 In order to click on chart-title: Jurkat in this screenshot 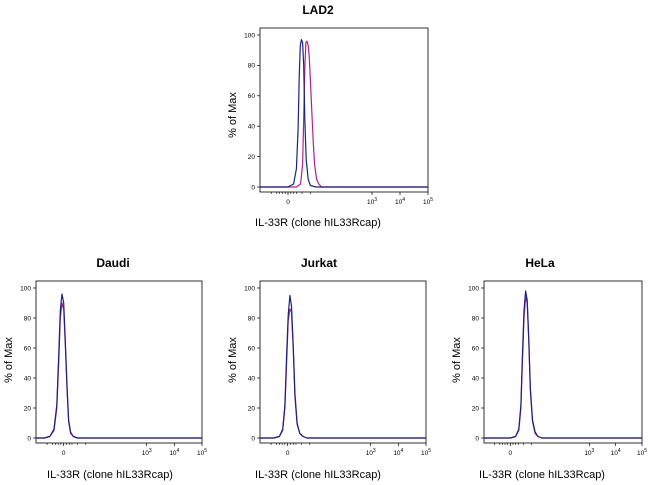, I will do `click(319, 263)`.